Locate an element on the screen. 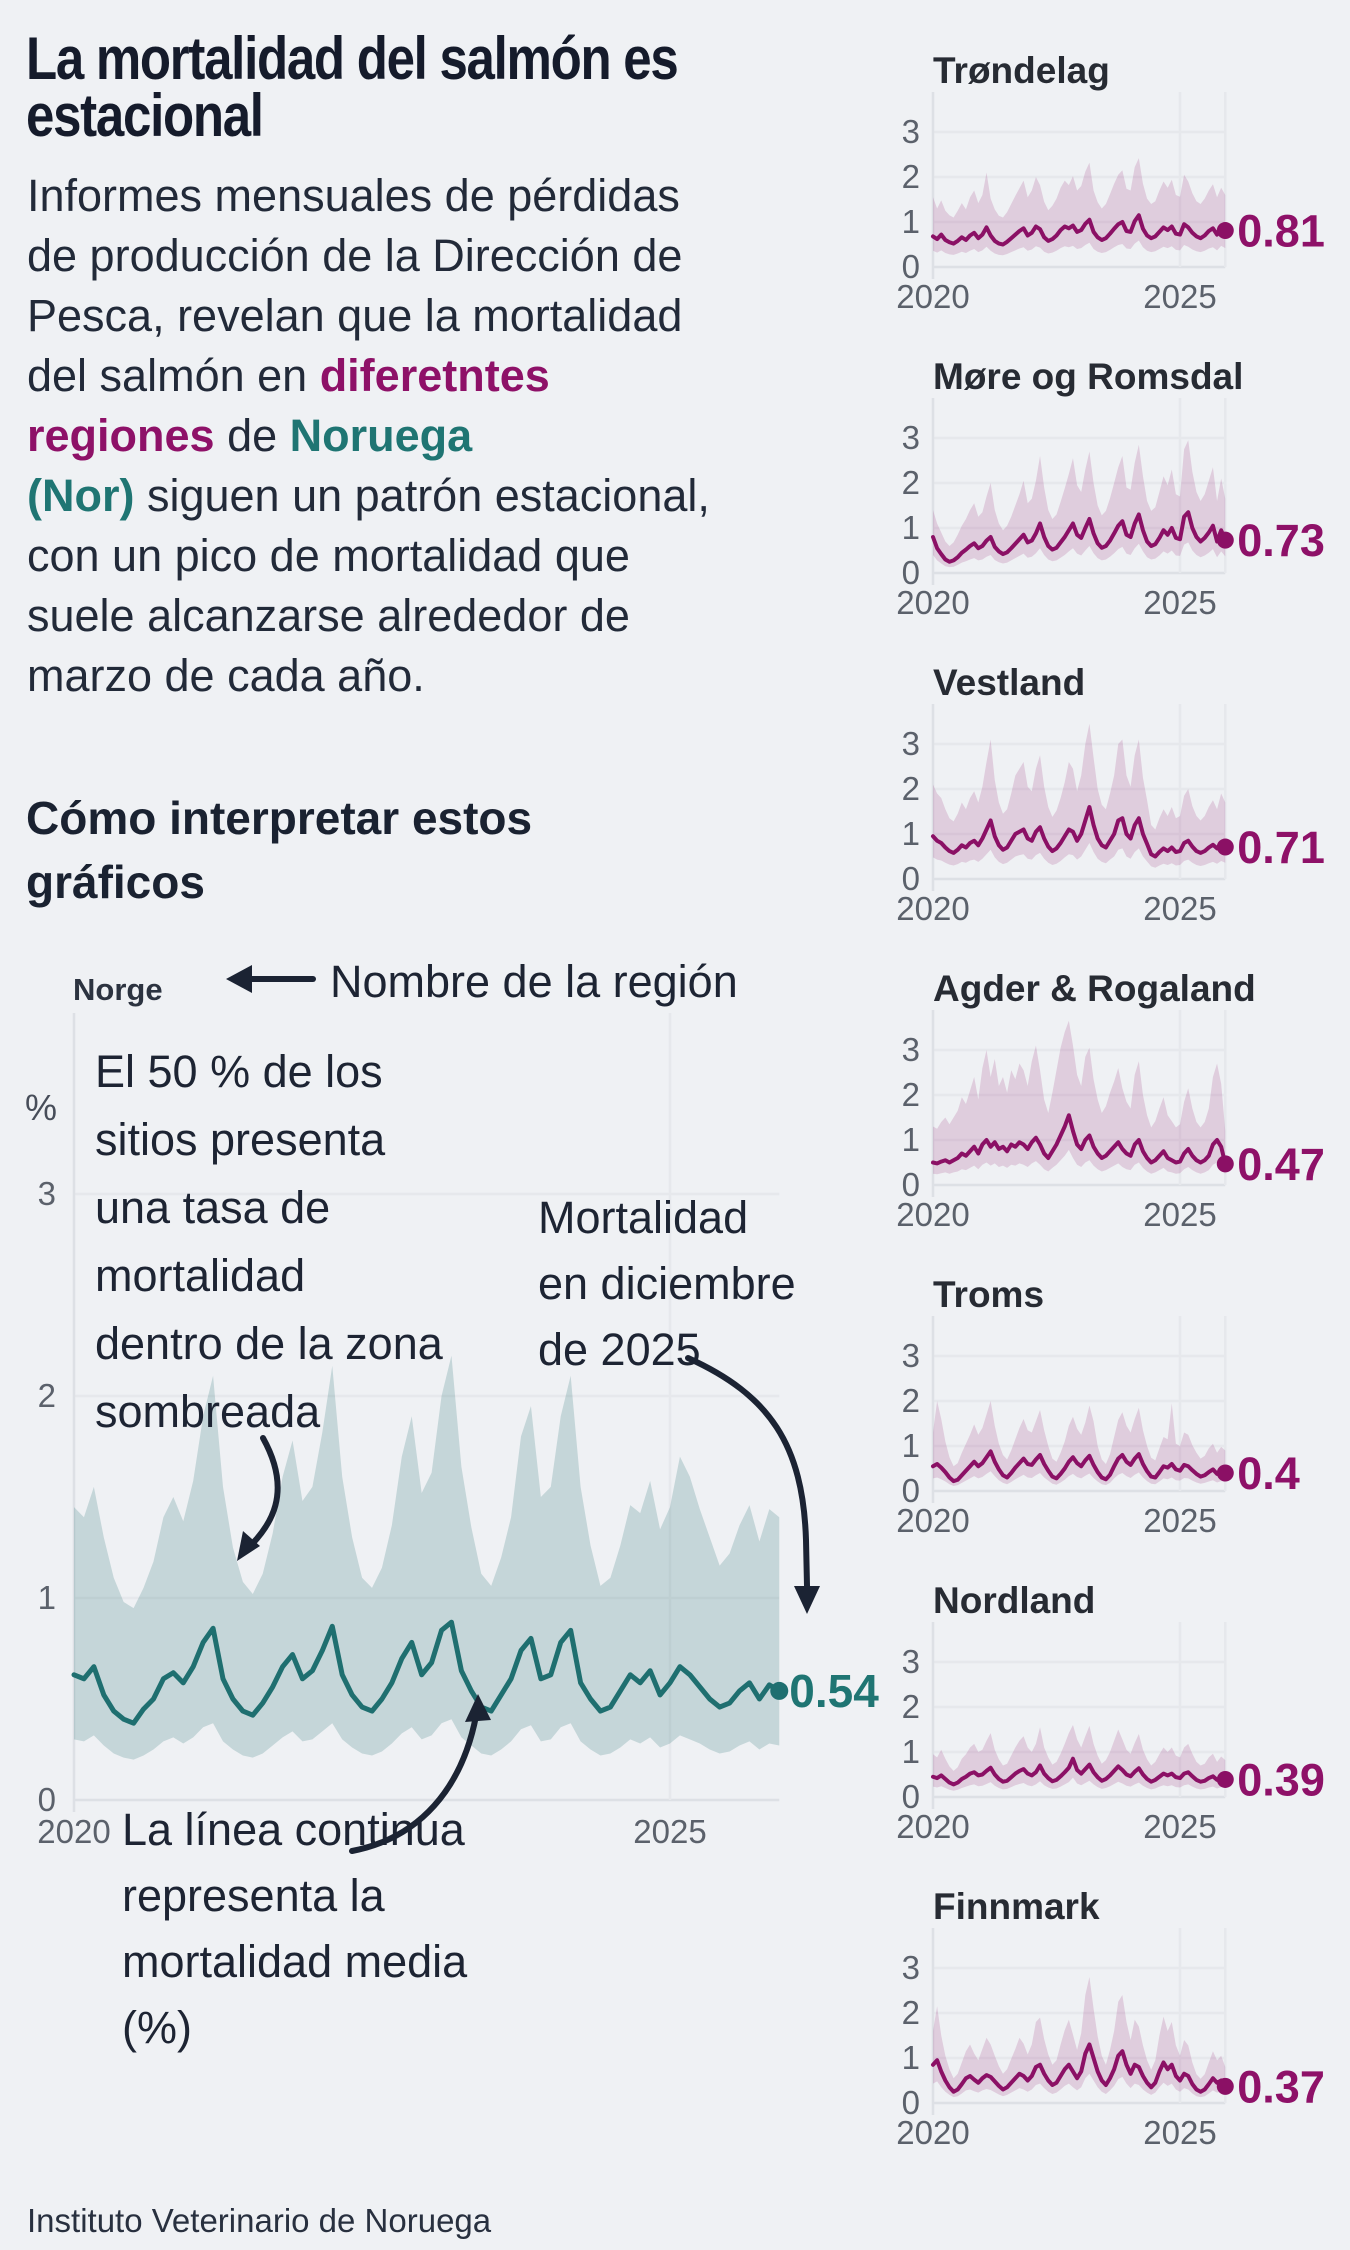 This screenshot has width=1350, height=2250. highlight-teal: Noruega is located at coordinates (381, 435).